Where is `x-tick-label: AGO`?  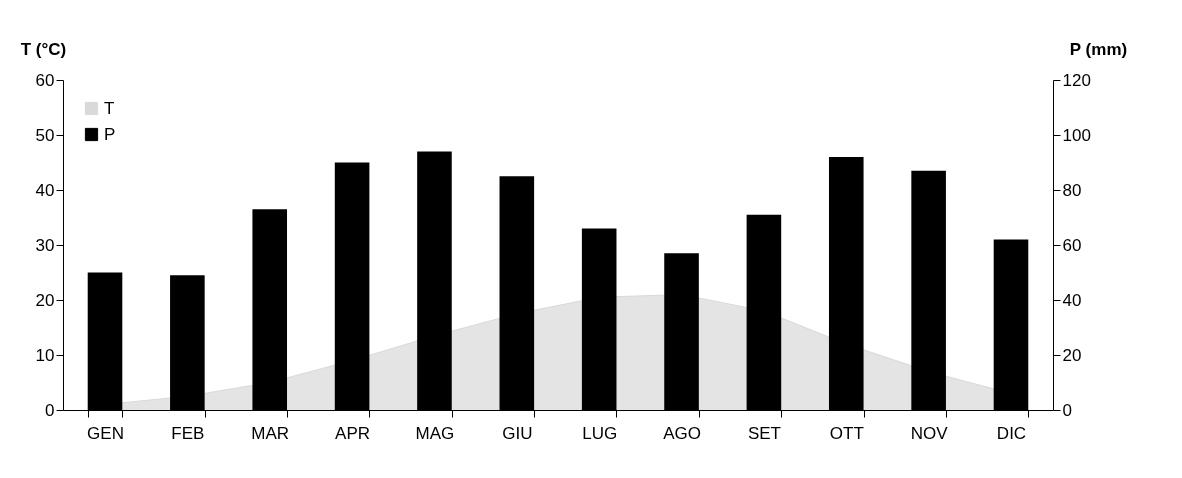 x-tick-label: AGO is located at coordinates (682, 433).